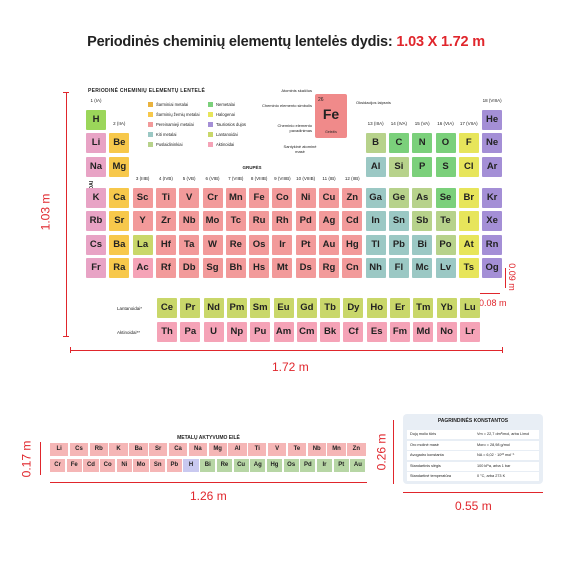 The height and width of the screenshot is (572, 572). I want to click on element-cn: Cn, so click(352, 267).